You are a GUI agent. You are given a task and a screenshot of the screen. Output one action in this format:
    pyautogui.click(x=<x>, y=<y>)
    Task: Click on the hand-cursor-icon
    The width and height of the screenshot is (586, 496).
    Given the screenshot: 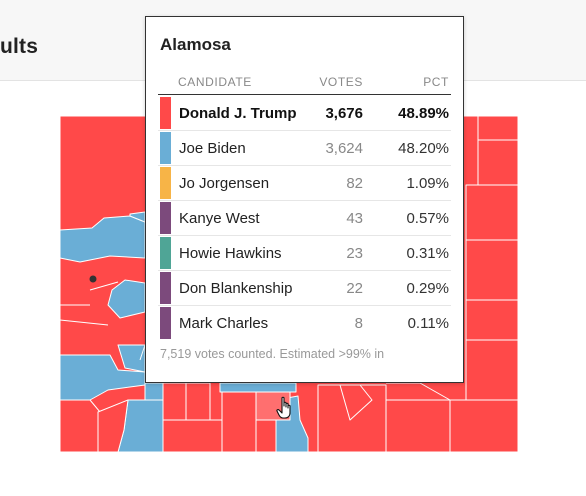 What is the action you would take?
    pyautogui.click(x=285, y=410)
    